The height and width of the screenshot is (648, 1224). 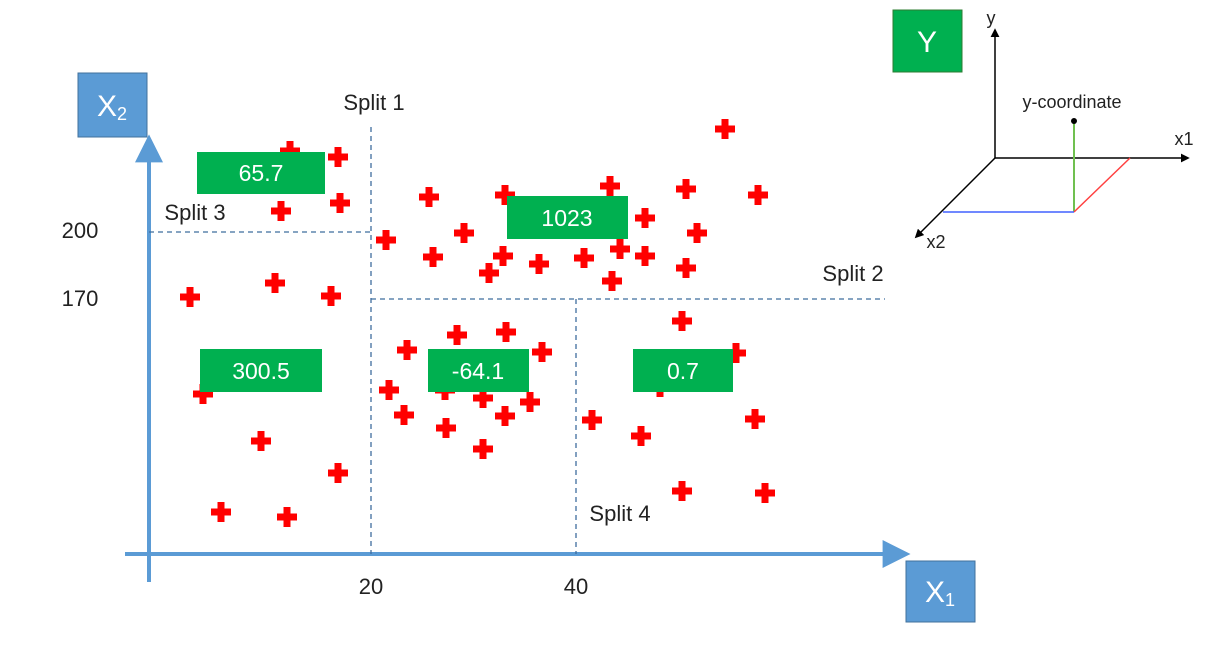 What do you see at coordinates (194, 212) in the screenshot?
I see `split-3-label: Split 3` at bounding box center [194, 212].